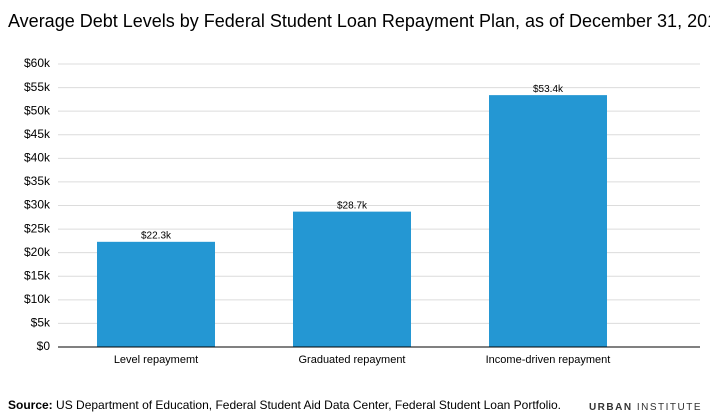  I want to click on y-tick-label: $55k, so click(37, 87).